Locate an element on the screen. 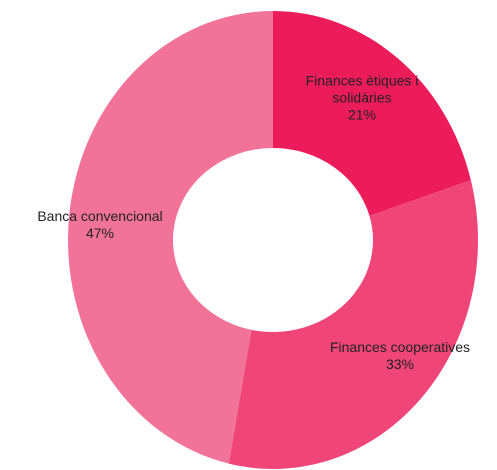 The width and height of the screenshot is (497, 470). value-label: 47% is located at coordinates (100, 233).